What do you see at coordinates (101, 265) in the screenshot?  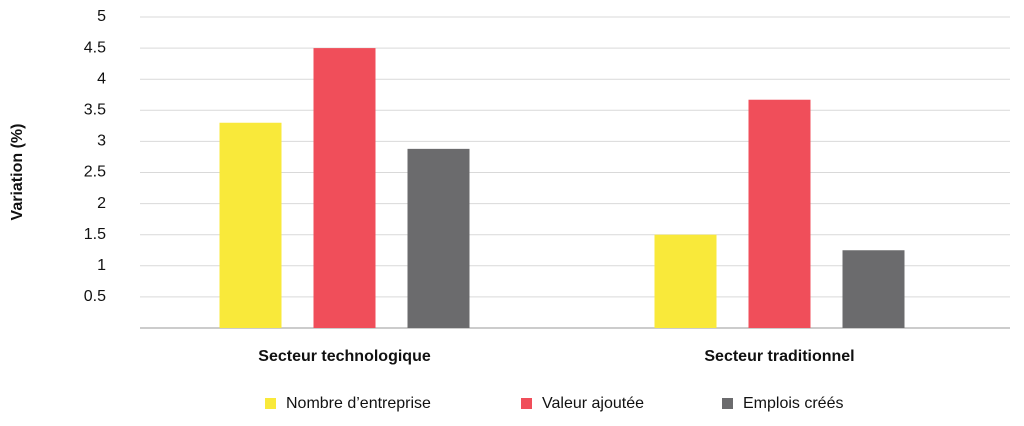 I see `y-tick-label: 1` at bounding box center [101, 265].